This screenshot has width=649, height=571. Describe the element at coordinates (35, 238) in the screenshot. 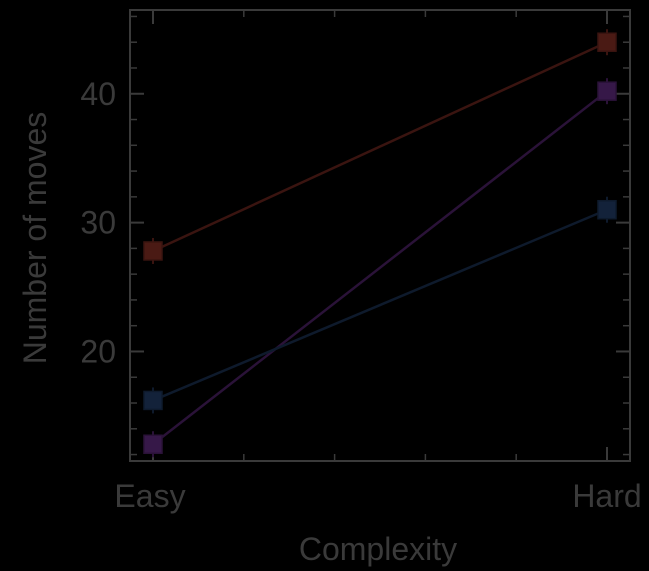

I see `y-axis-title: Number of moves` at that location.